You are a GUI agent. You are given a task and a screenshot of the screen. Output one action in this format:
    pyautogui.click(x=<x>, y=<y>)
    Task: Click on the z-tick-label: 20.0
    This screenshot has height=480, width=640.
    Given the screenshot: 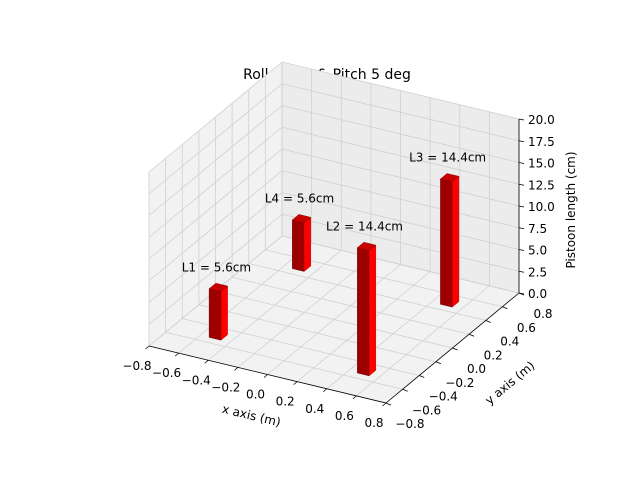 What is the action you would take?
    pyautogui.click(x=541, y=120)
    